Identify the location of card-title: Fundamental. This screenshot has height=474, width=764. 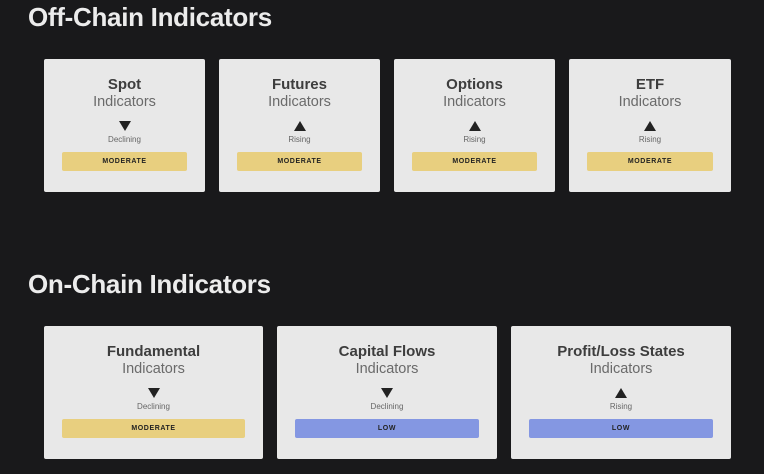
(153, 351).